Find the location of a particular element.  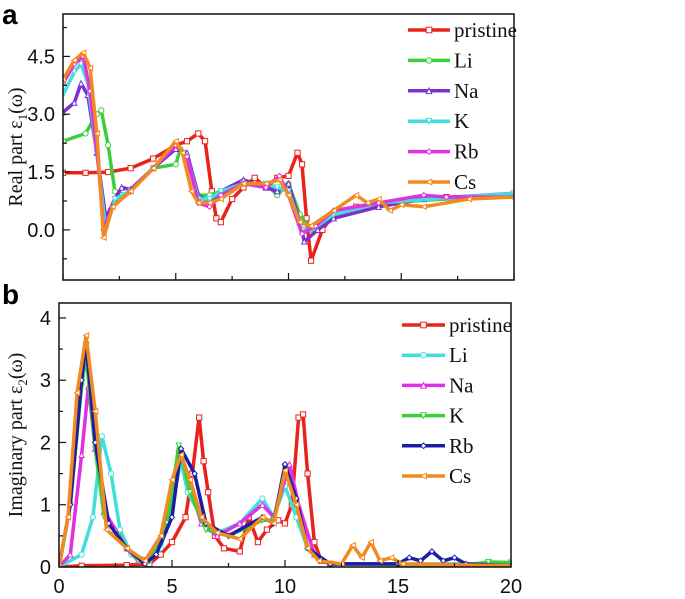

x-tick-label: 10 is located at coordinates (285, 587).